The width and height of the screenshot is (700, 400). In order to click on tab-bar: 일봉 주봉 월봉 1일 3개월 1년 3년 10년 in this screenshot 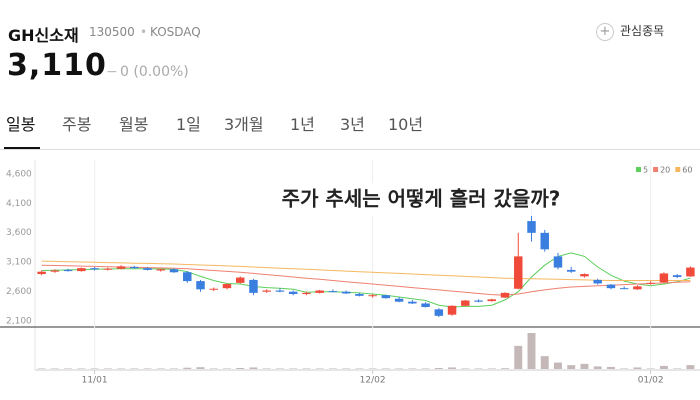, I will do `click(350, 129)`.